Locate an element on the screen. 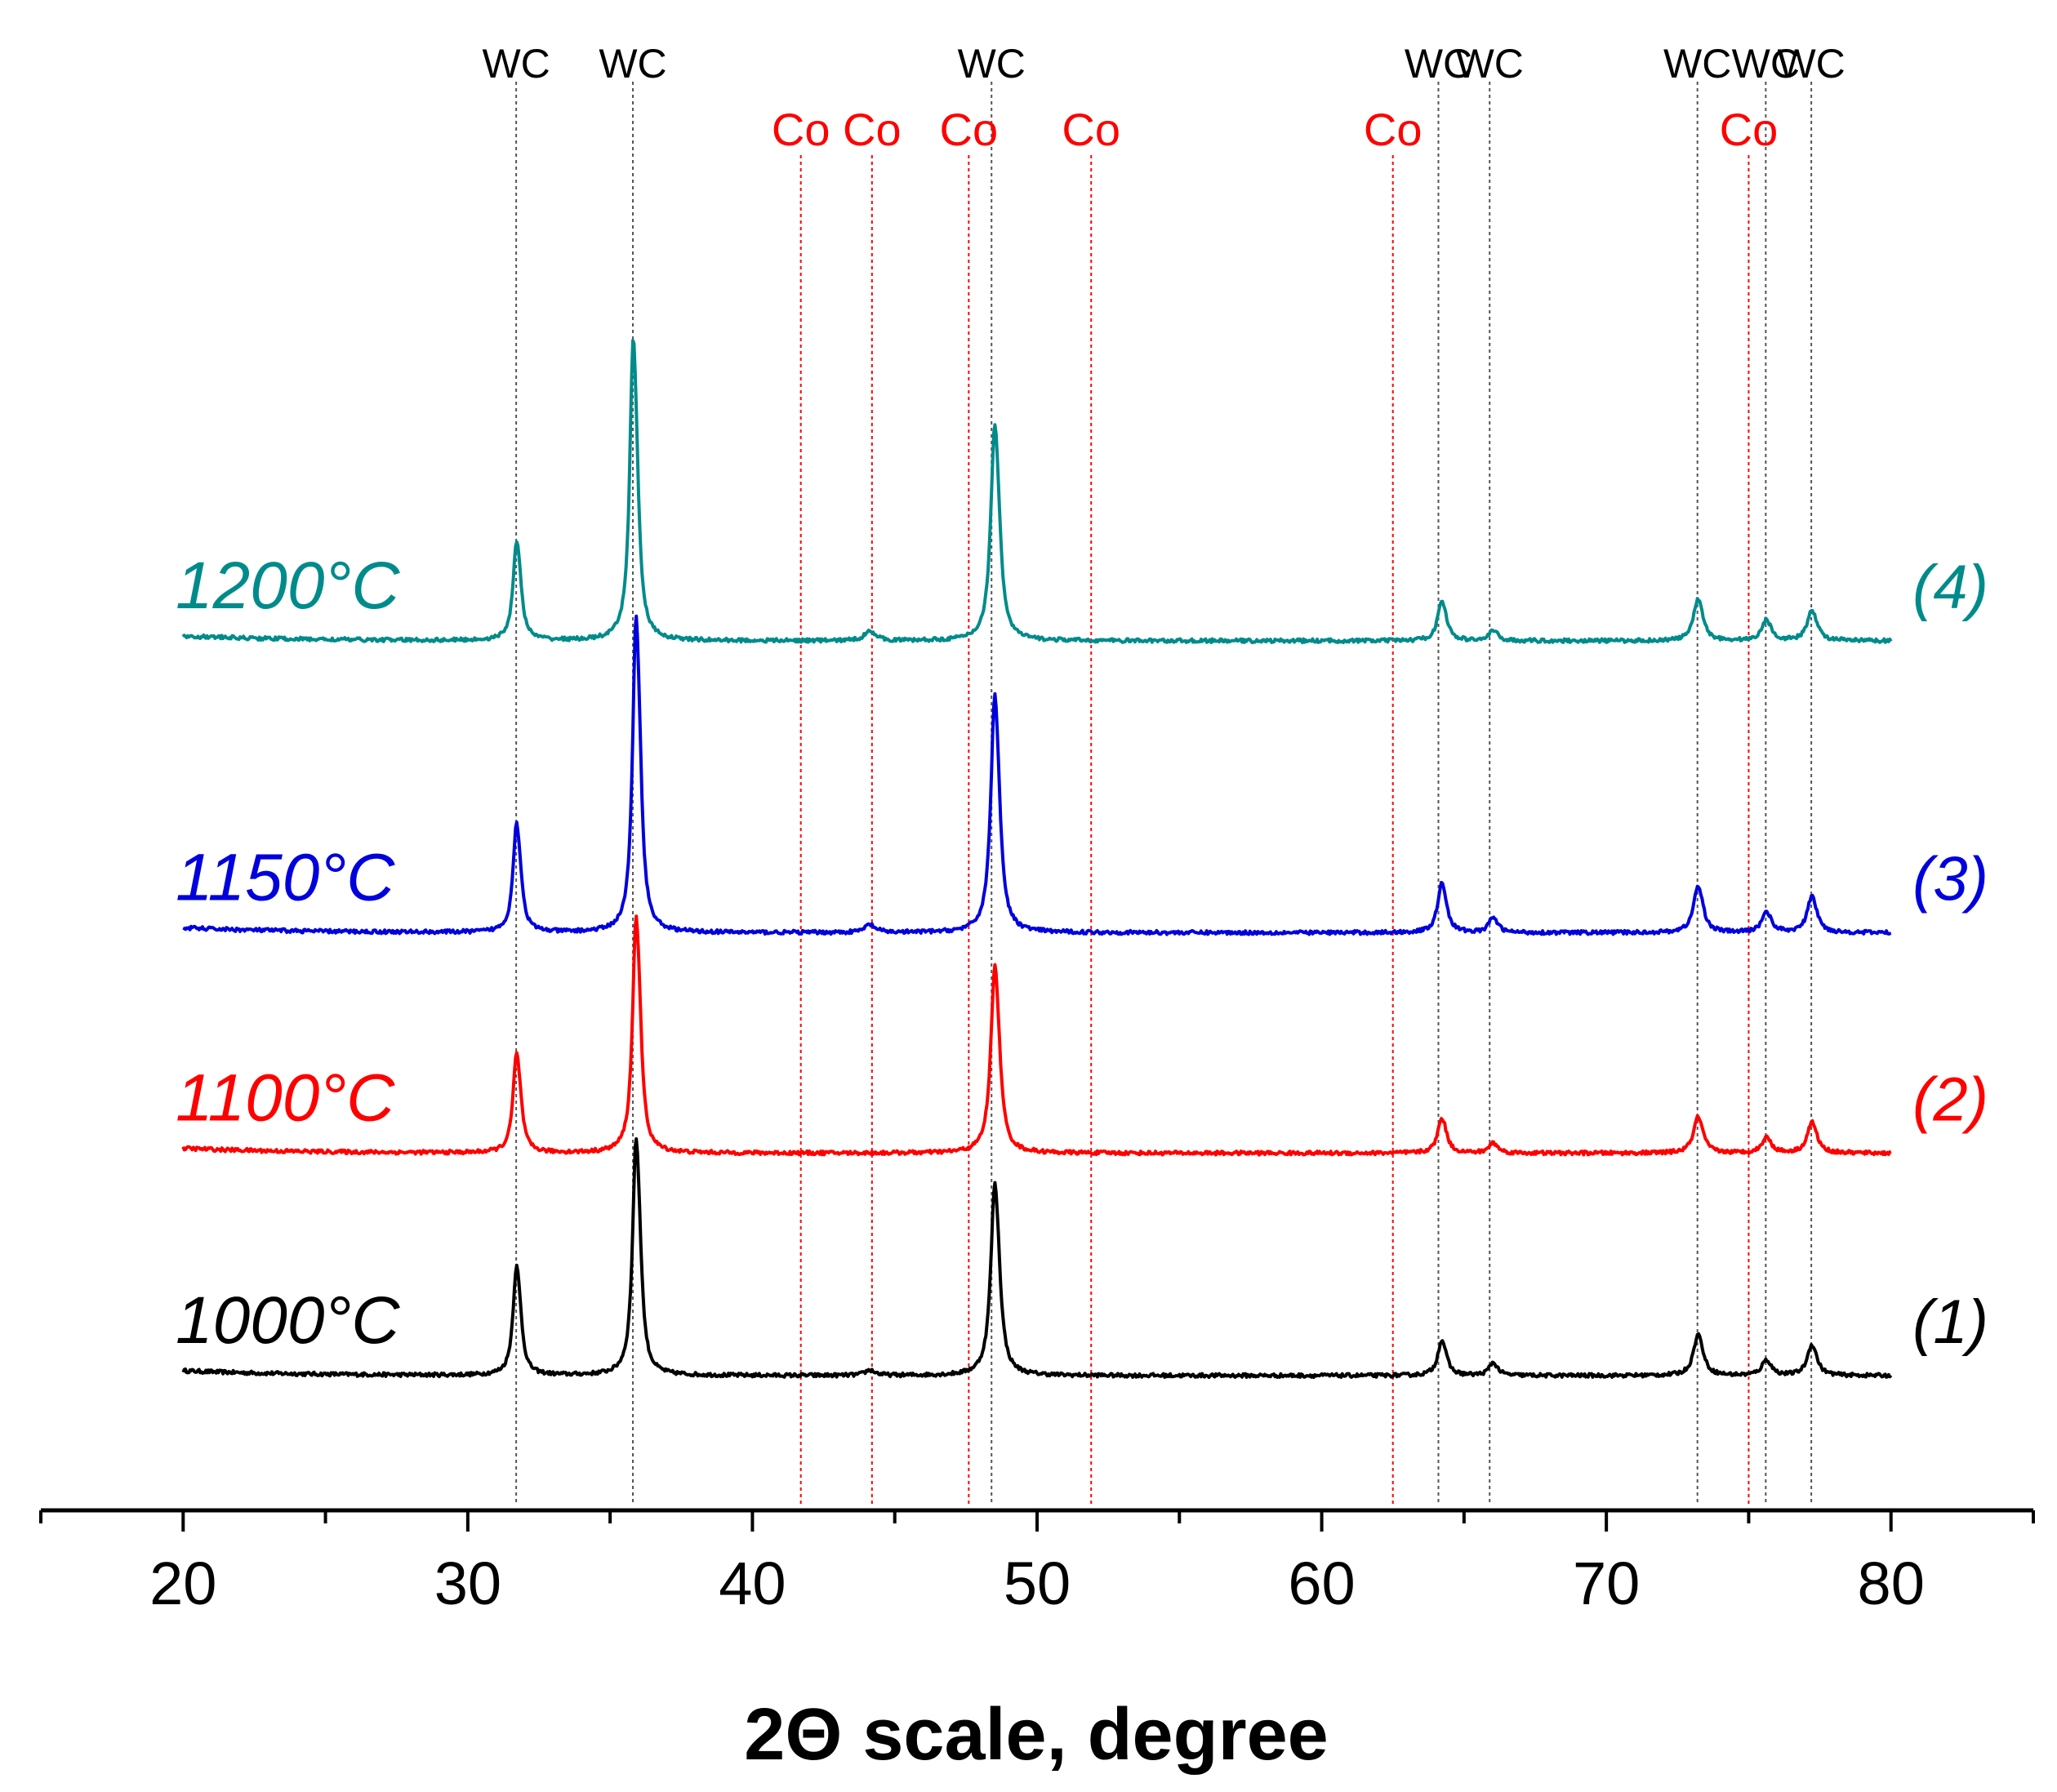  series-number-label: (2) is located at coordinates (1950, 1100).